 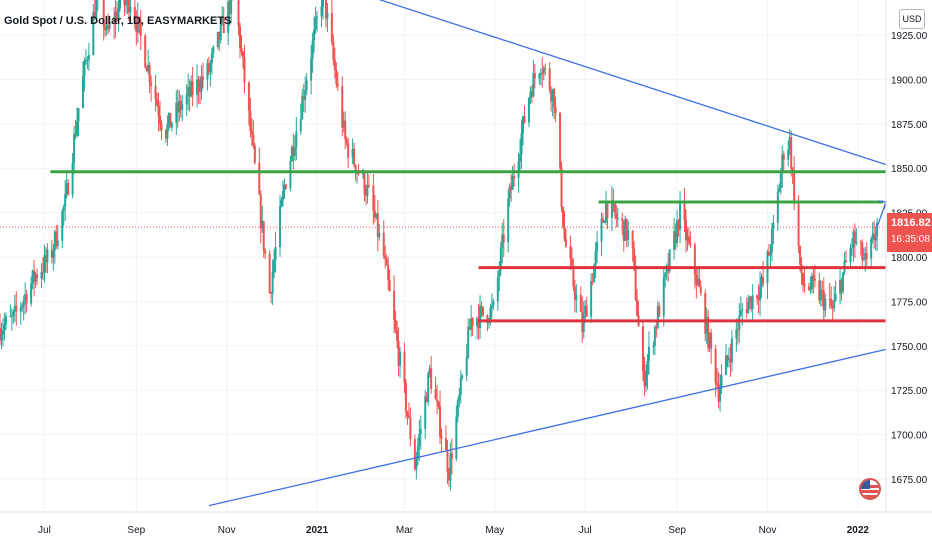 What do you see at coordinates (136, 530) in the screenshot?
I see `x-tick-label: Sep` at bounding box center [136, 530].